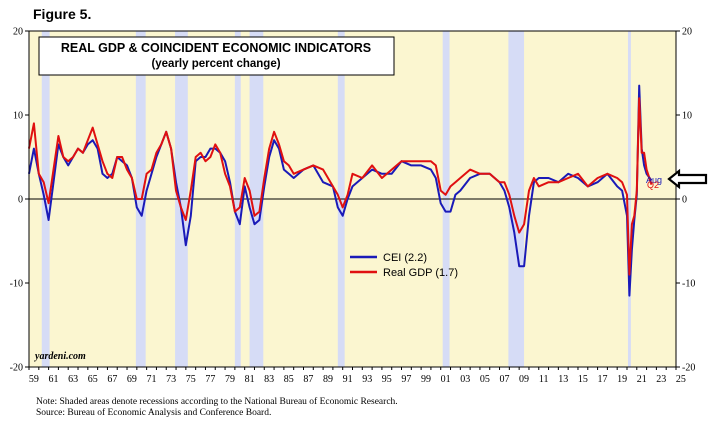 This screenshot has height=429, width=722. I want to click on y-tick-label-left: 0, so click(20, 200).